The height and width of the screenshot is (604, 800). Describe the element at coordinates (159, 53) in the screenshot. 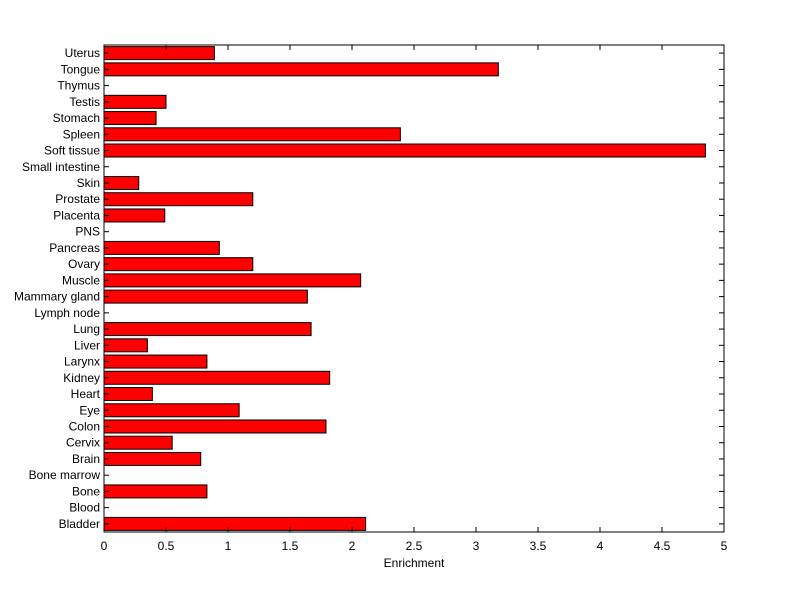

I see `bar-uterus` at that location.